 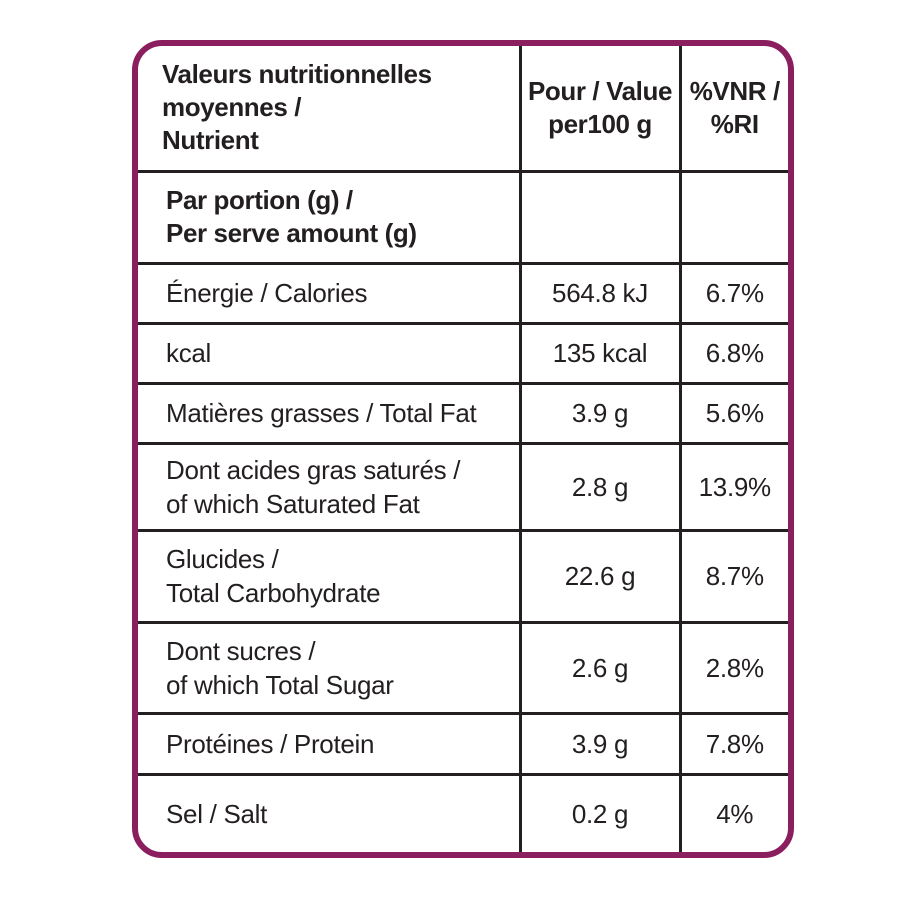 I want to click on table-row: Protéines / Protein 3.9 g 7.8%, so click(x=463, y=743).